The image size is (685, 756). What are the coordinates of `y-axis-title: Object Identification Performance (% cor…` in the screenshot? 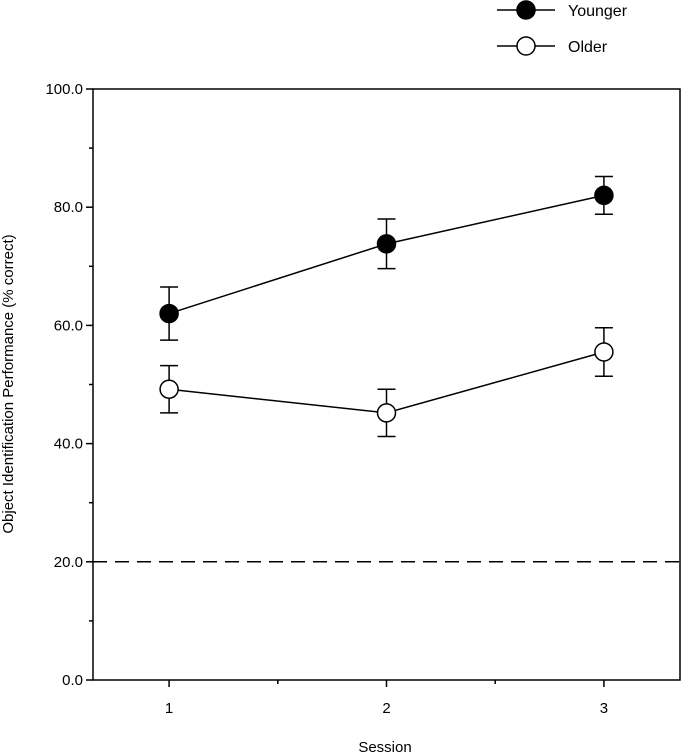 It's located at (8, 383).